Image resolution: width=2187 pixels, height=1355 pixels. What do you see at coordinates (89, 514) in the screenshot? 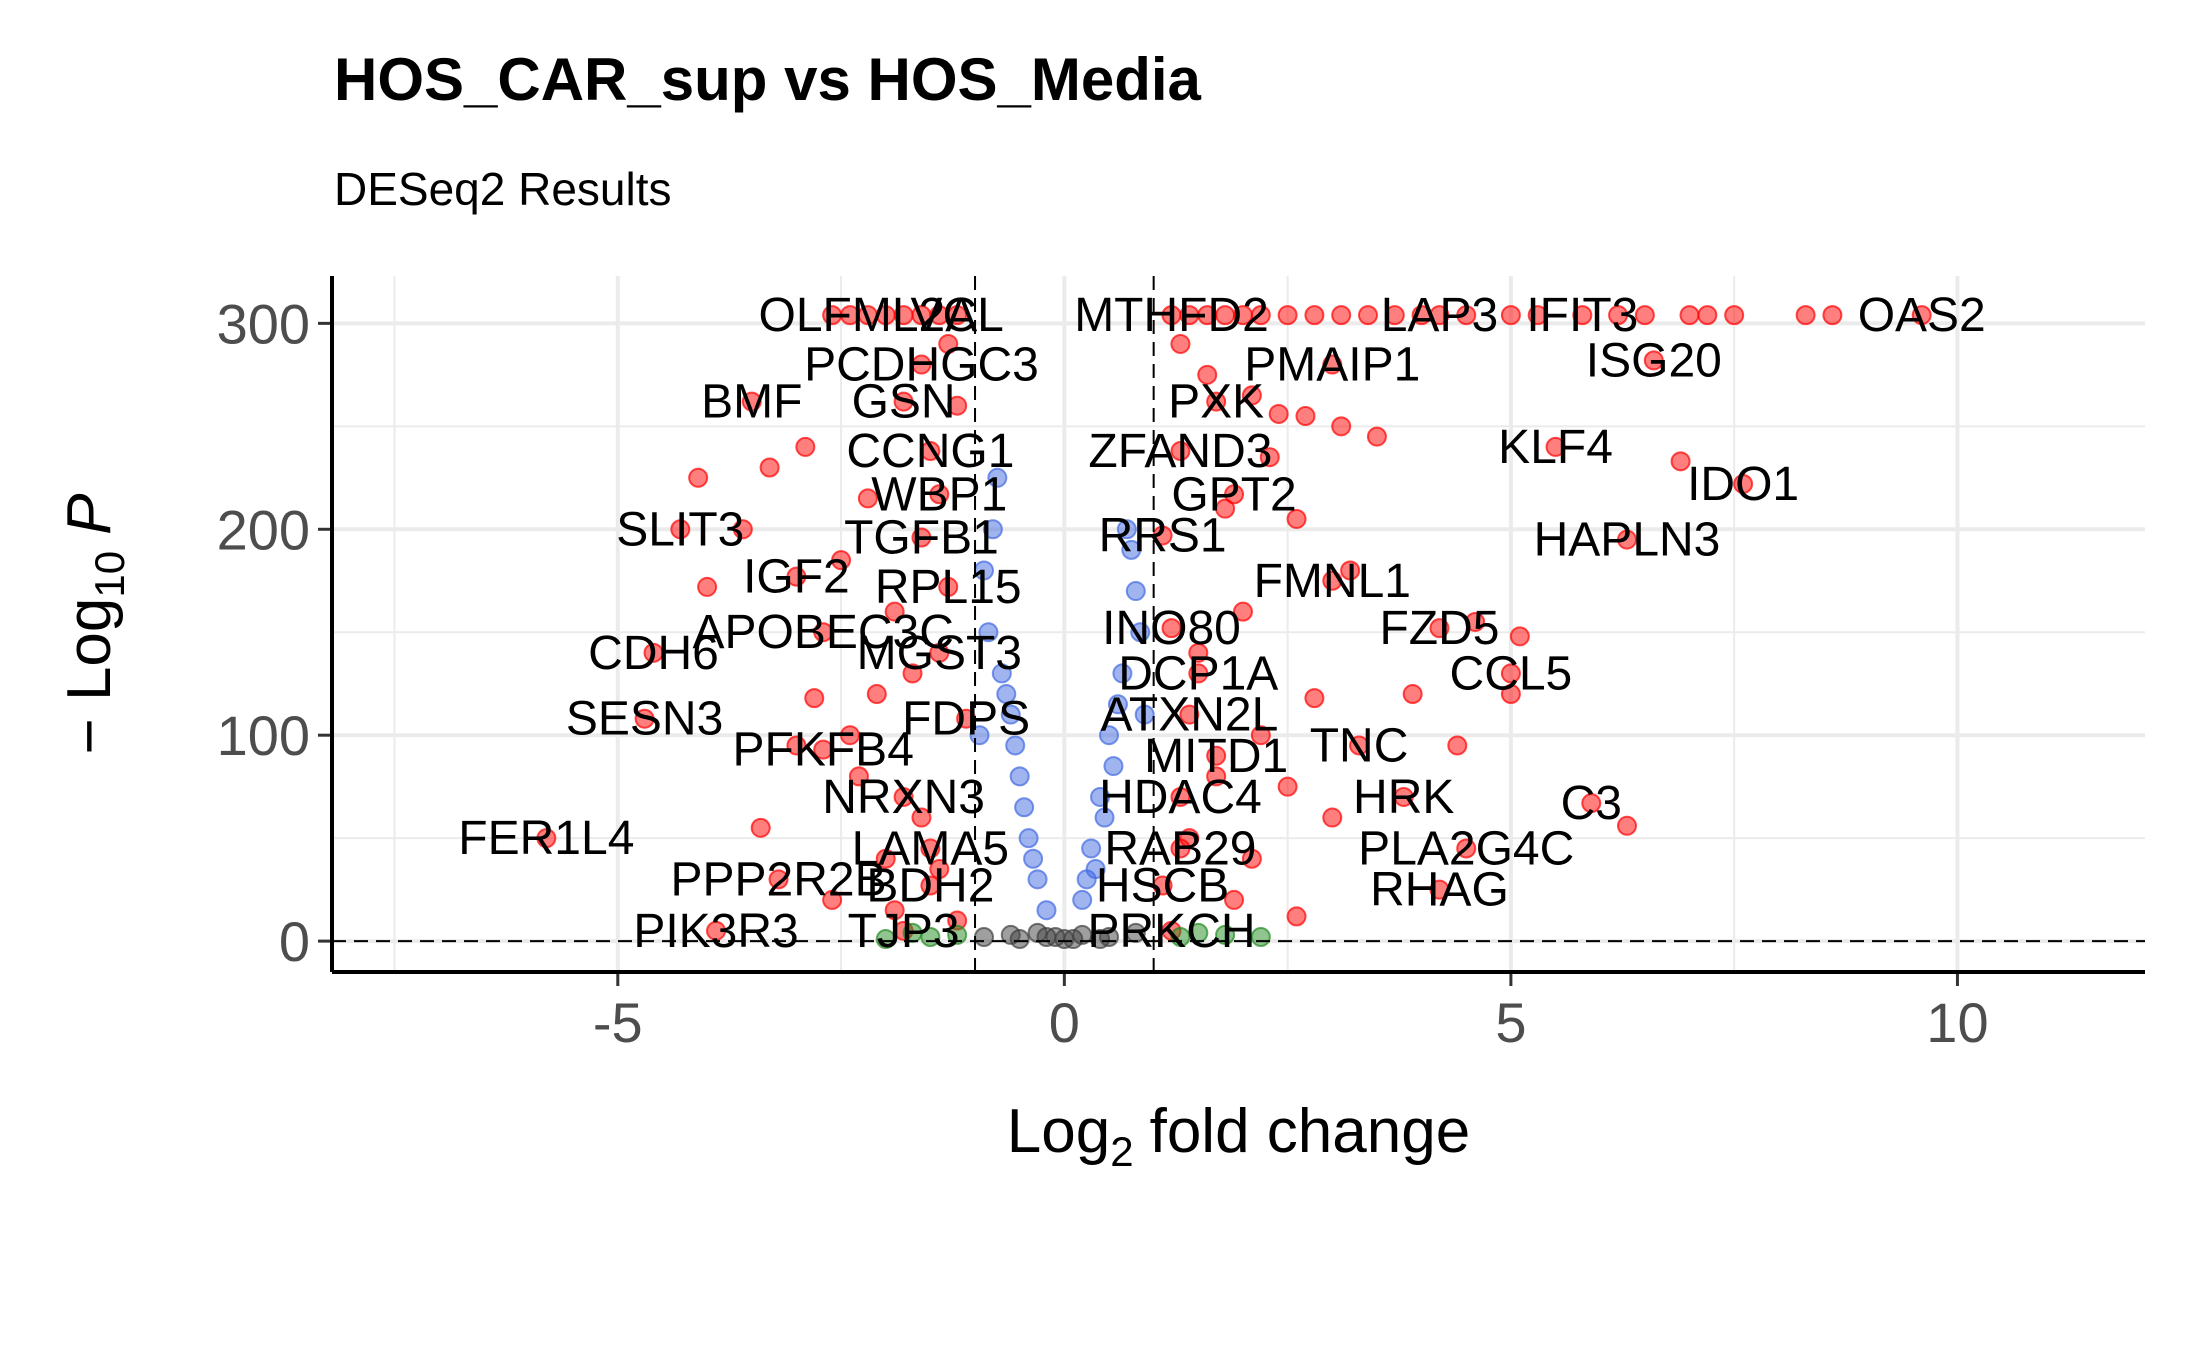
I see `y-axis-title-var: P` at bounding box center [89, 514].